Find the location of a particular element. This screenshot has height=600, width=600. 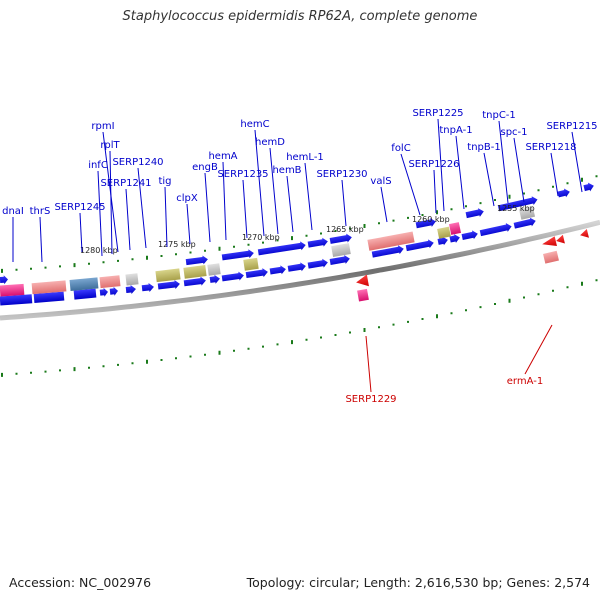

gene-label-4: rplT is located at coordinates (110, 145).